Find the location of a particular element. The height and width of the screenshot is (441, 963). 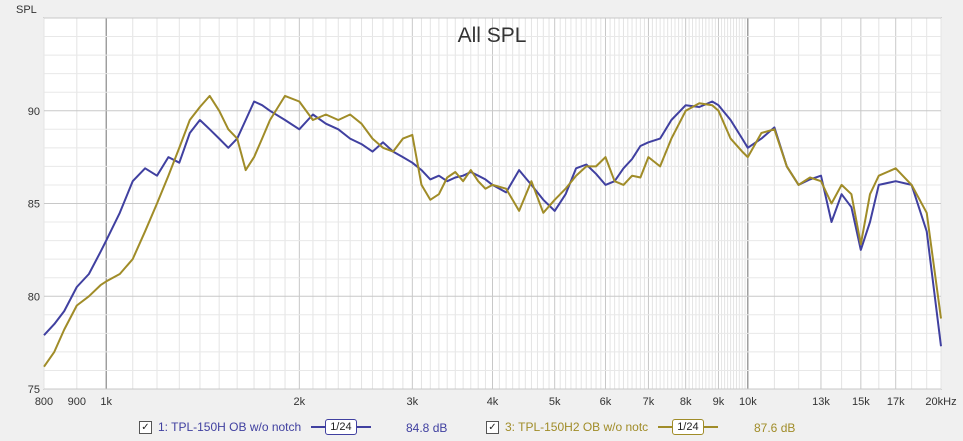

x-tick-label: 8k is located at coordinates (686, 402).